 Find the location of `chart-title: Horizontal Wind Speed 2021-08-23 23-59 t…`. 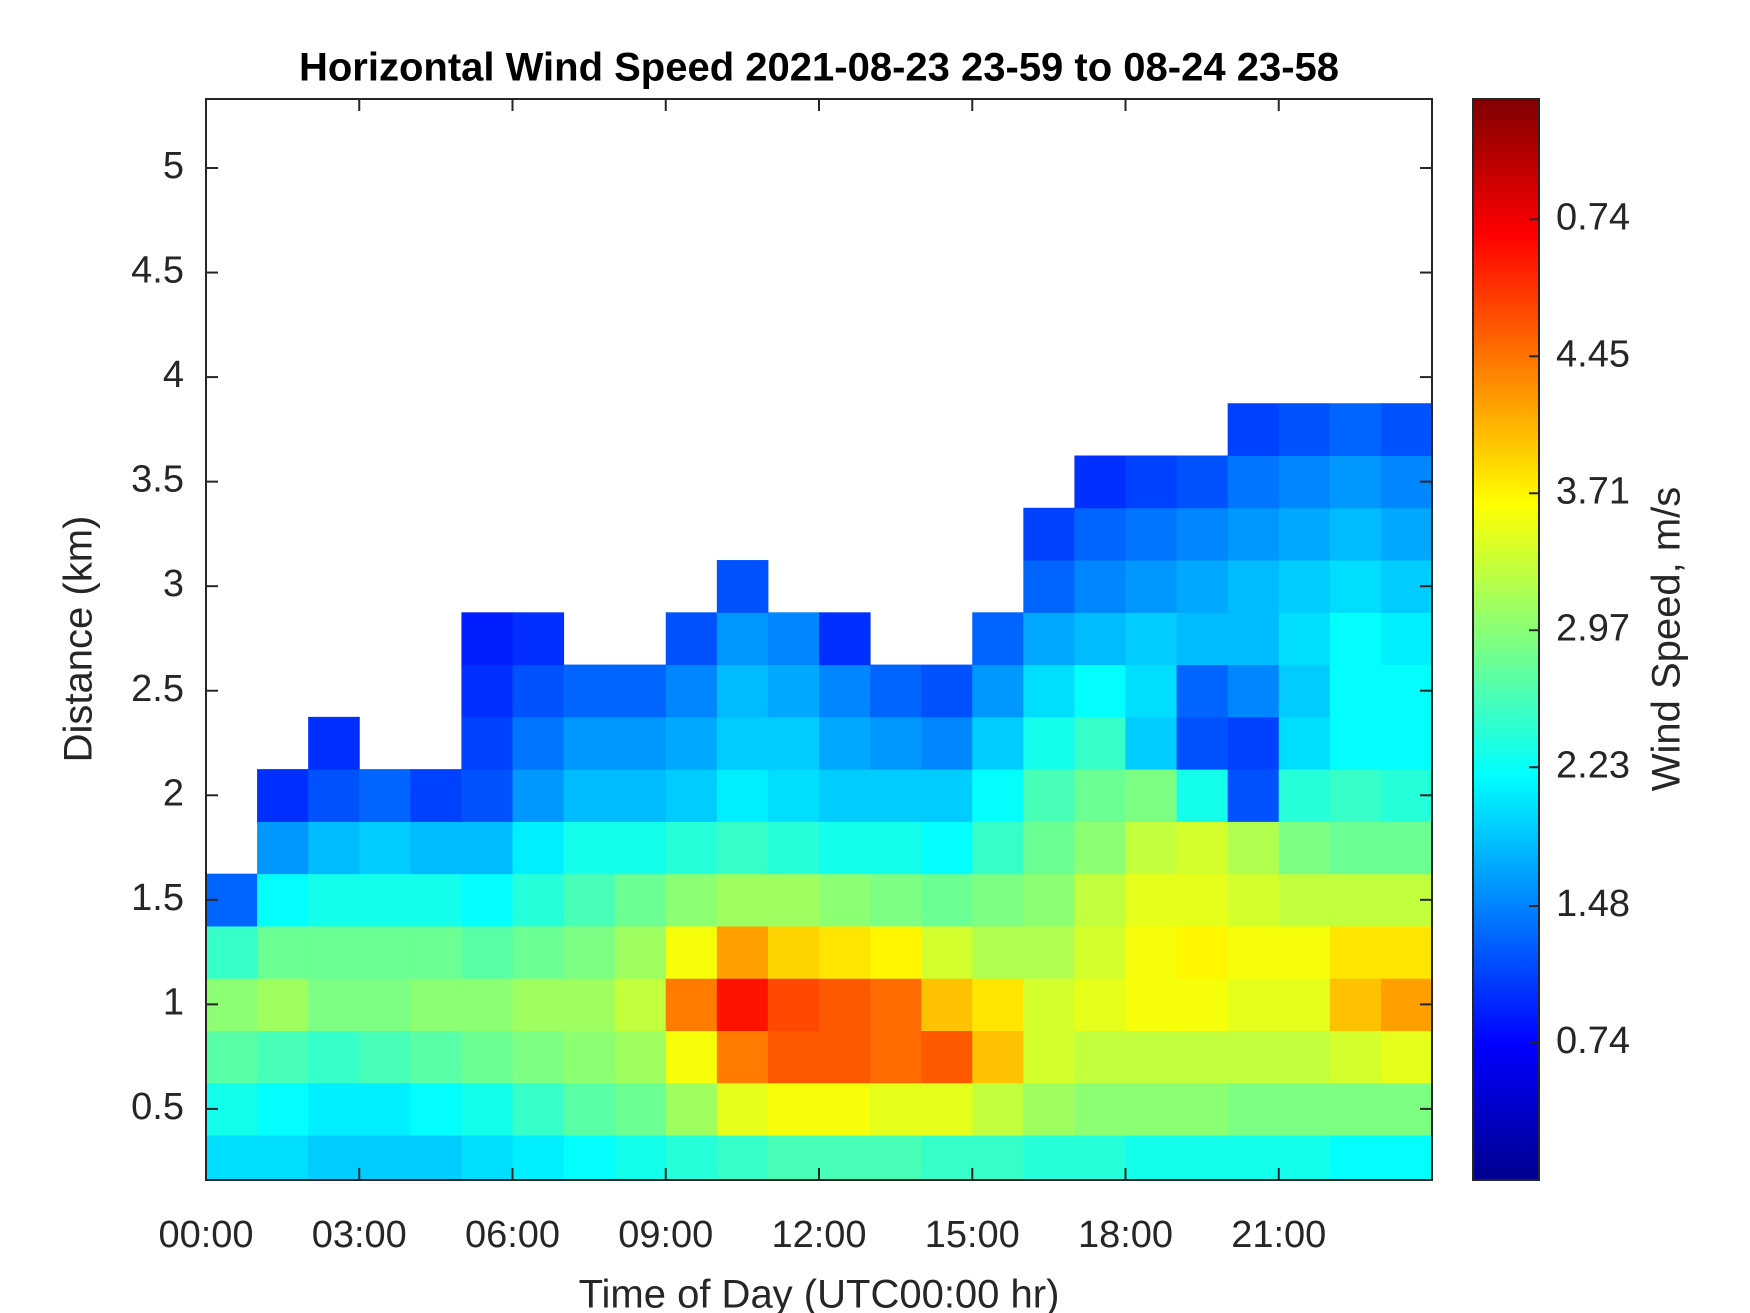

chart-title: Horizontal Wind Speed 2021-08-23 23-59 t… is located at coordinates (819, 68).